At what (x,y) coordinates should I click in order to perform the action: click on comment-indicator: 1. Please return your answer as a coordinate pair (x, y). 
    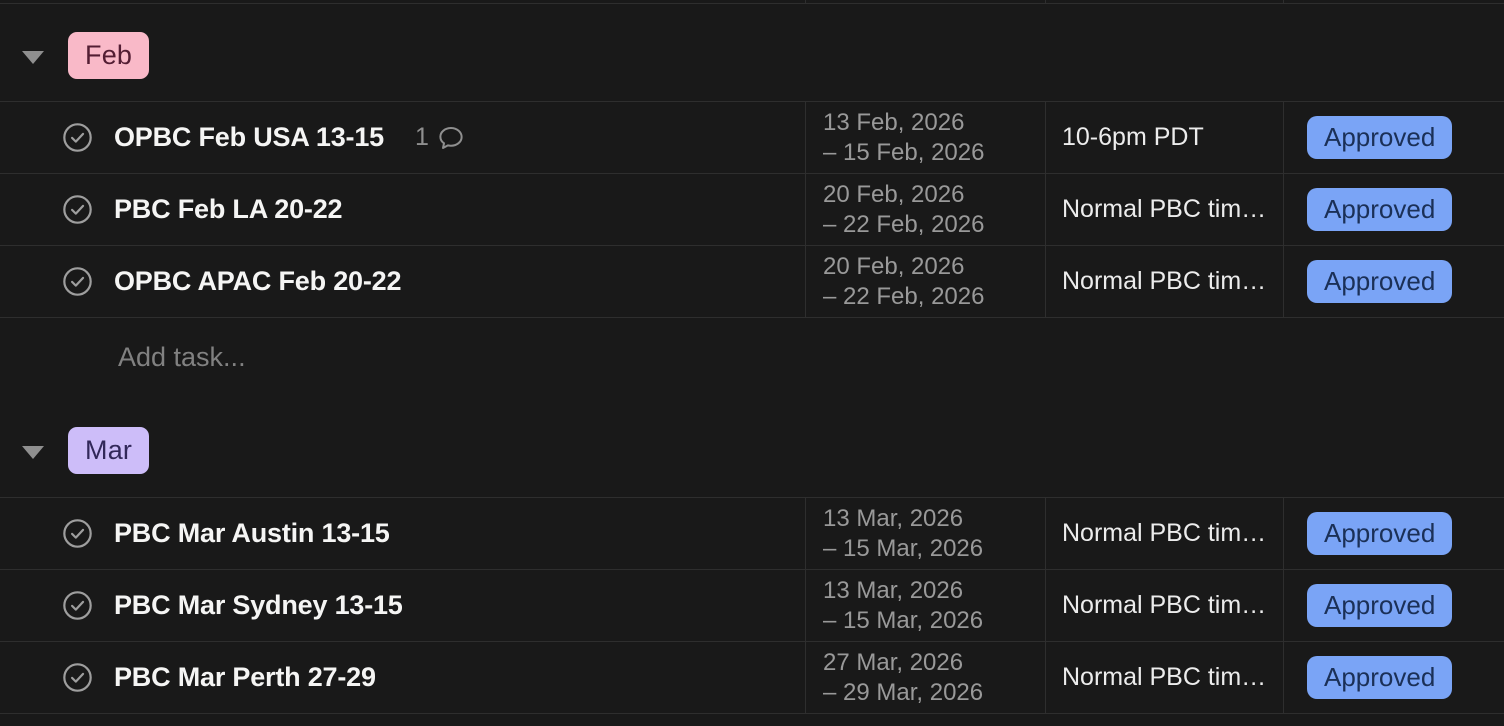
    Looking at the image, I should click on (440, 138).